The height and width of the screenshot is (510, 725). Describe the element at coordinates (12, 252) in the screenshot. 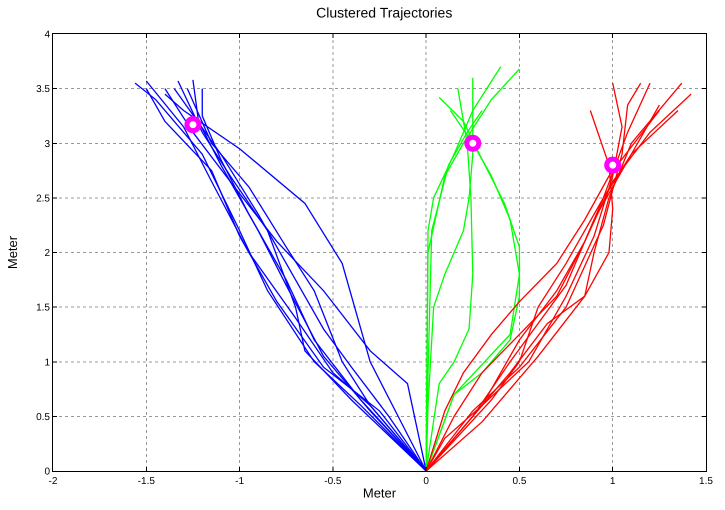

I see `y-axis-title: Meter` at that location.